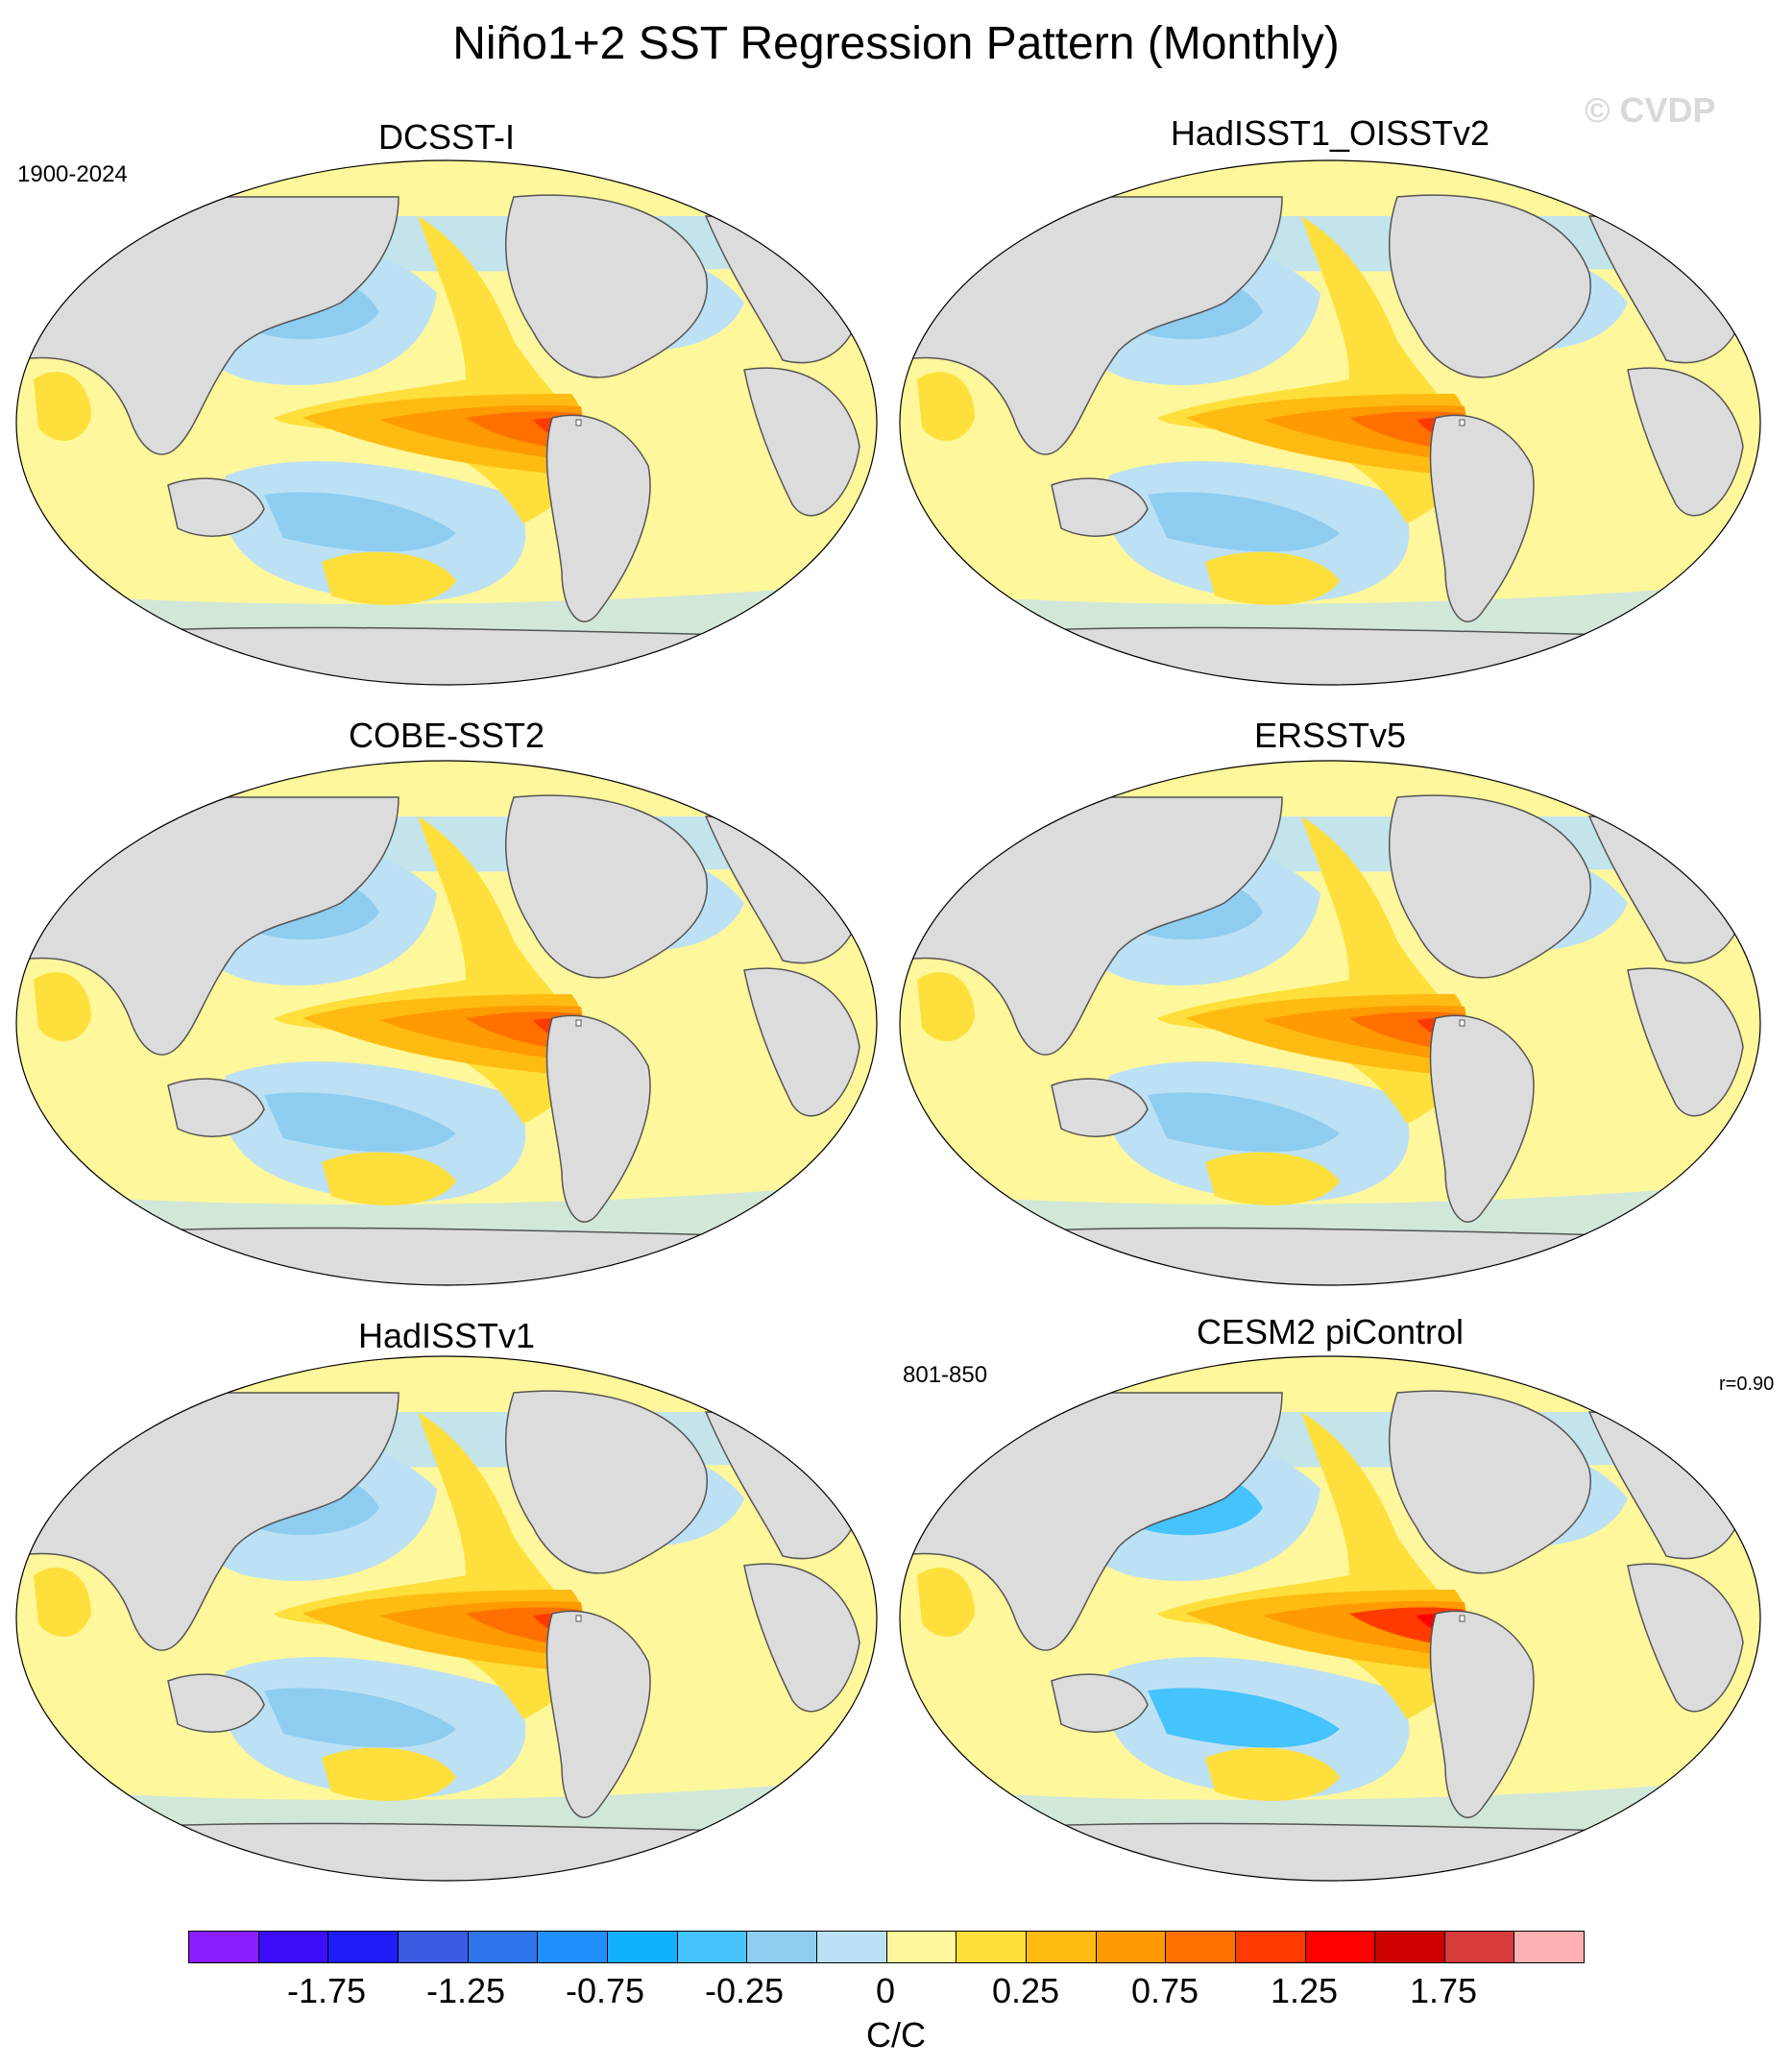 The height and width of the screenshot is (2068, 1792). I want to click on colorbar-tick-label: -0.25, so click(744, 1990).